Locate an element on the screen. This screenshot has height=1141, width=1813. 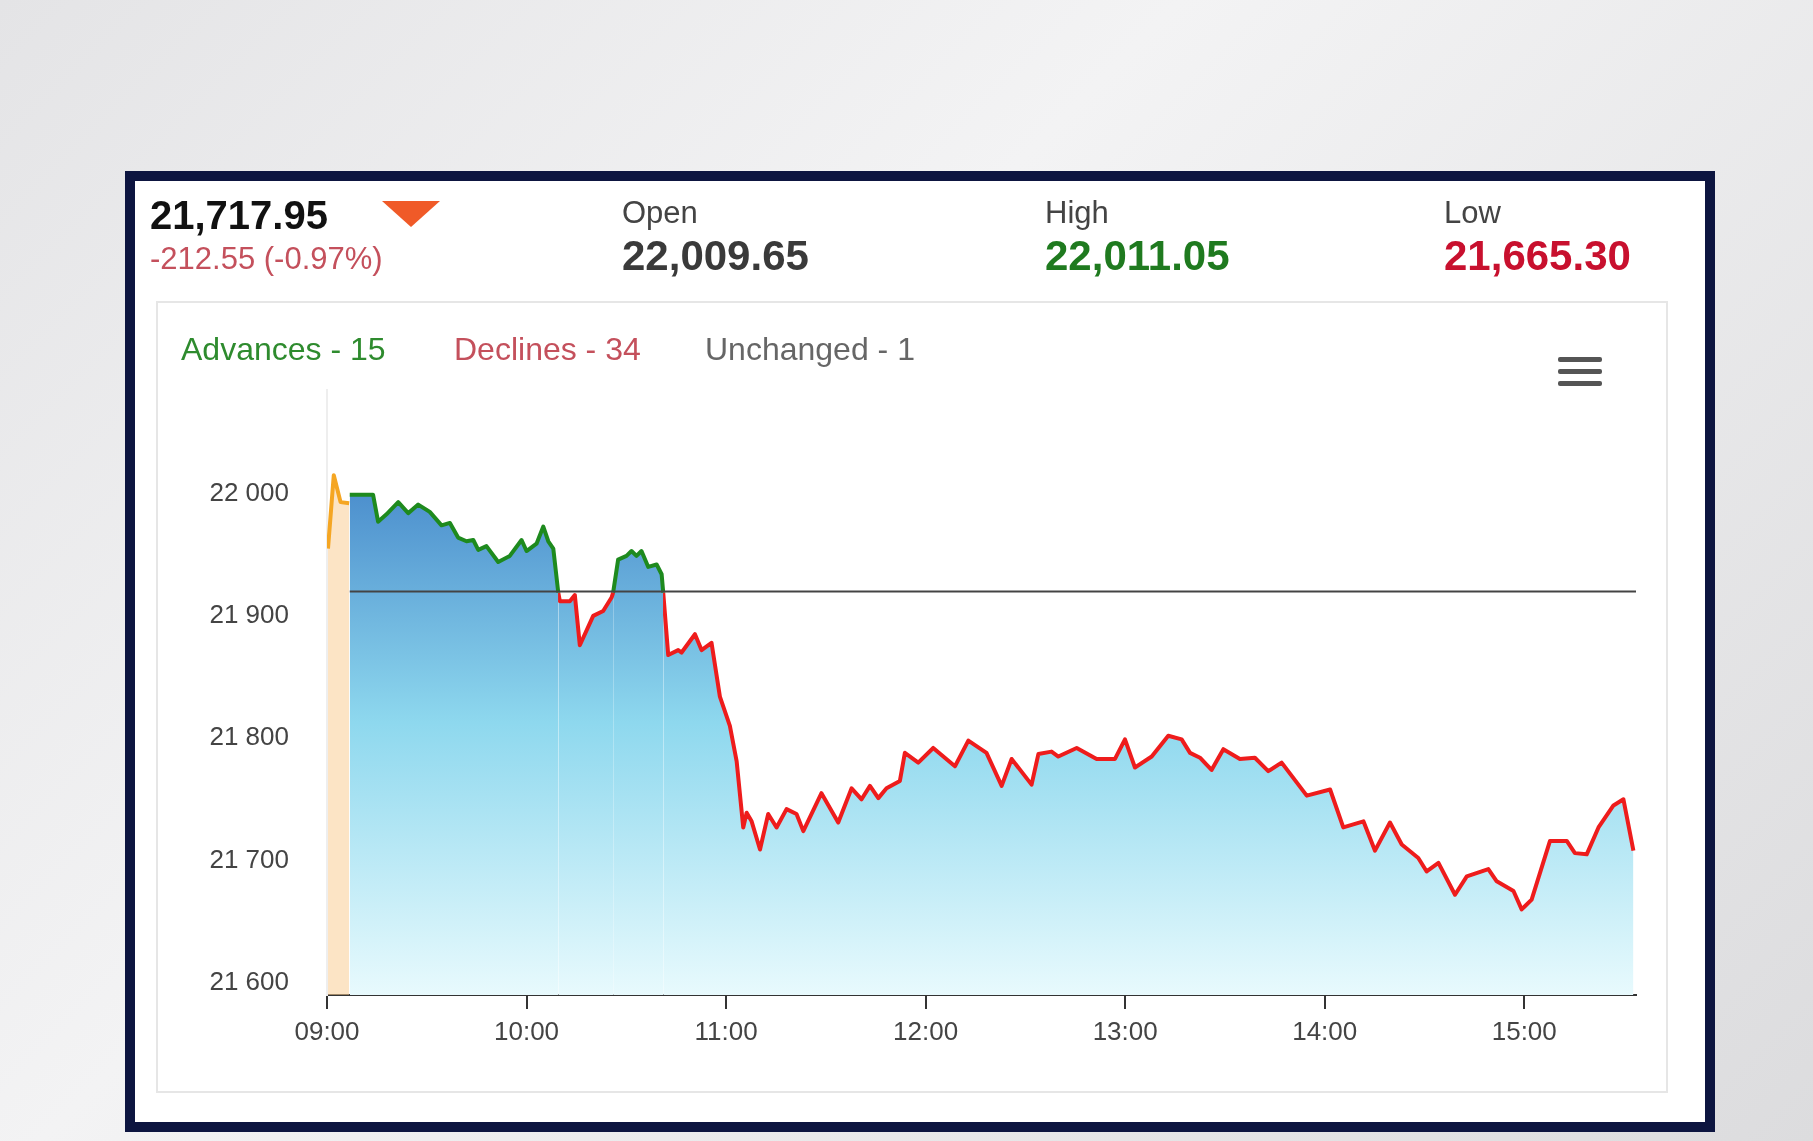
text: Unchanged - 1 is located at coordinates (810, 349).